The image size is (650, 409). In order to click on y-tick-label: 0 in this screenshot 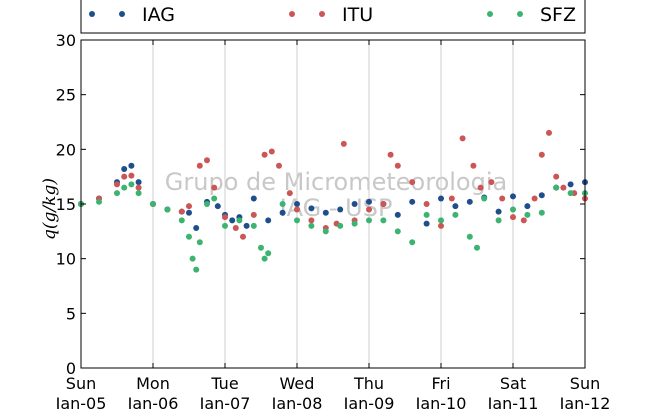, I will do `click(71, 368)`.